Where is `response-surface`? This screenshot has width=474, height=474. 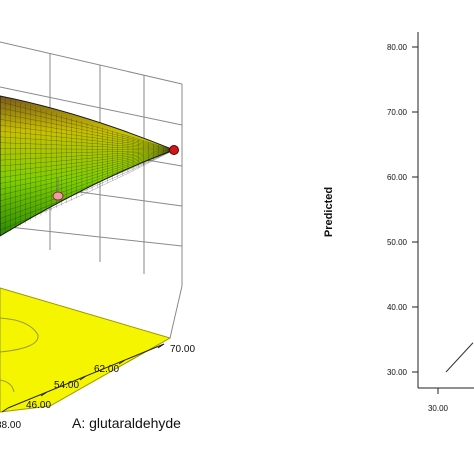 response-surface is located at coordinates (88, 166).